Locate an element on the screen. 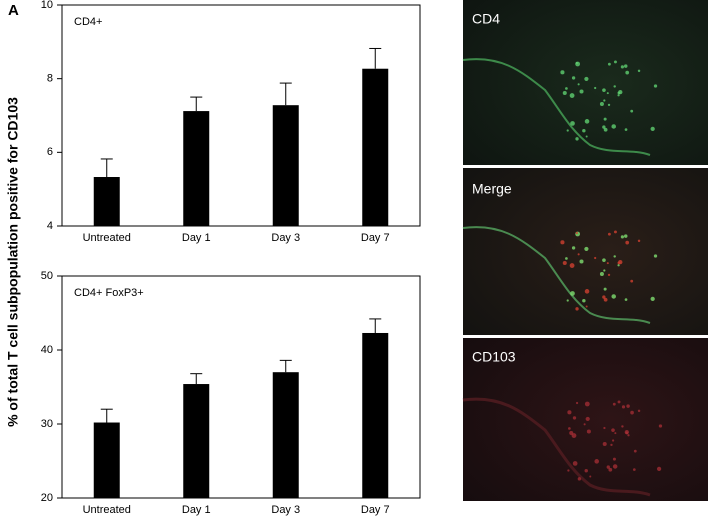 The height and width of the screenshot is (524, 710). chart-title: CD4+ is located at coordinates (88, 22).